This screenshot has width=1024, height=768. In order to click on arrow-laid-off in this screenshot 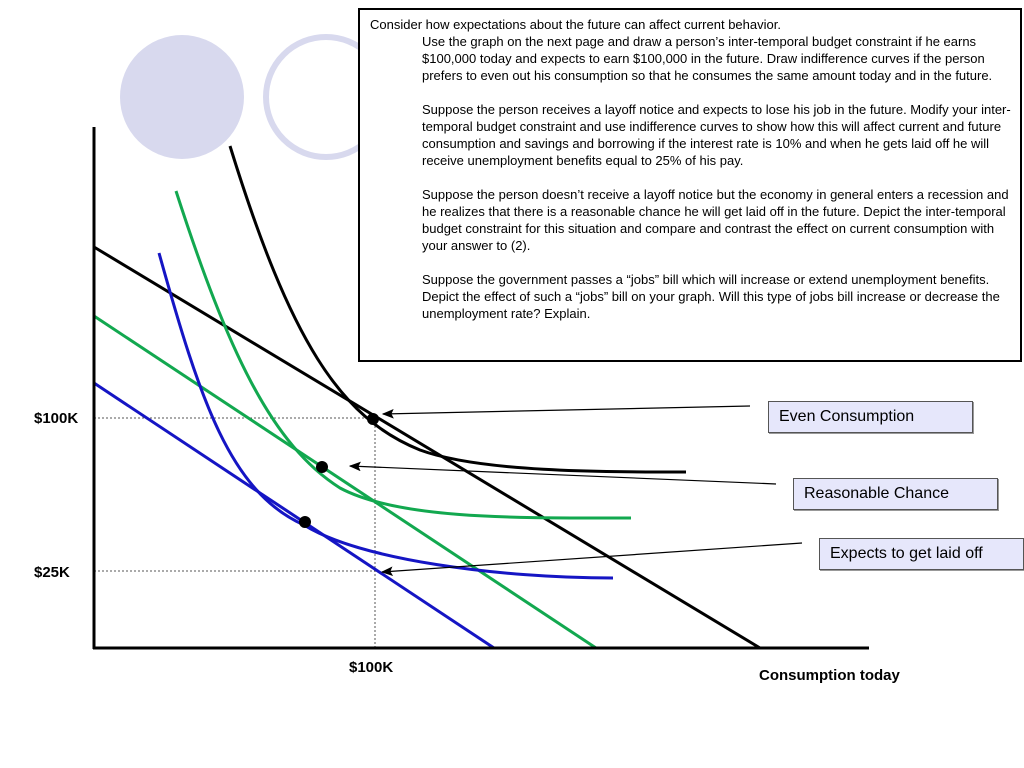, I will do `click(591, 559)`.